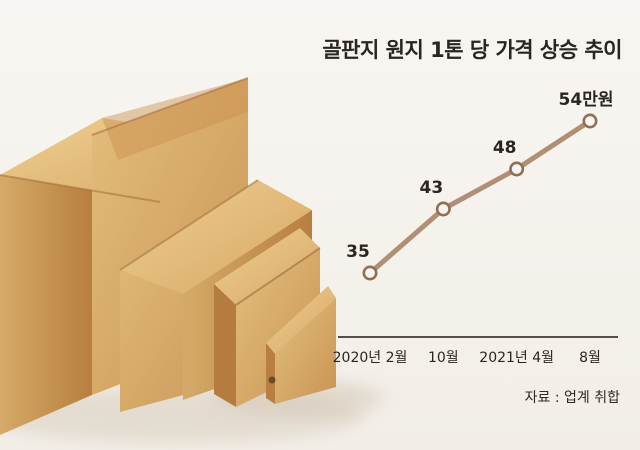  Describe the element at coordinates (480, 197) in the screenshot. I see `price-series-line` at that location.